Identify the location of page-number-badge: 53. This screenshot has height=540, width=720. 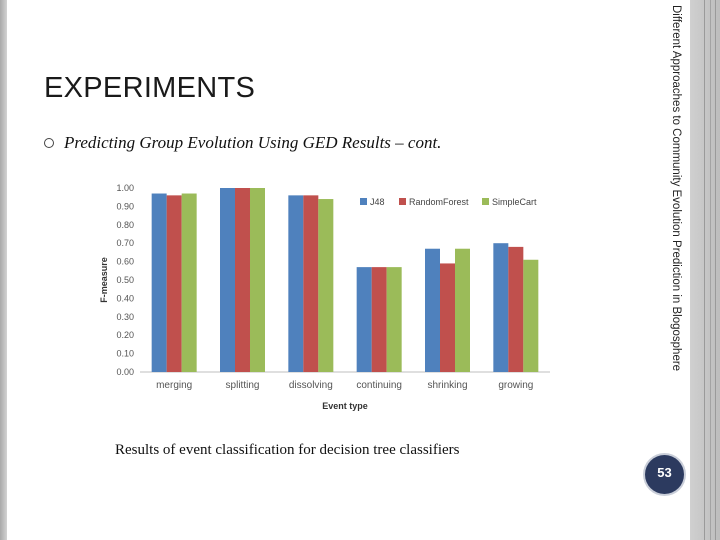
(664, 474).